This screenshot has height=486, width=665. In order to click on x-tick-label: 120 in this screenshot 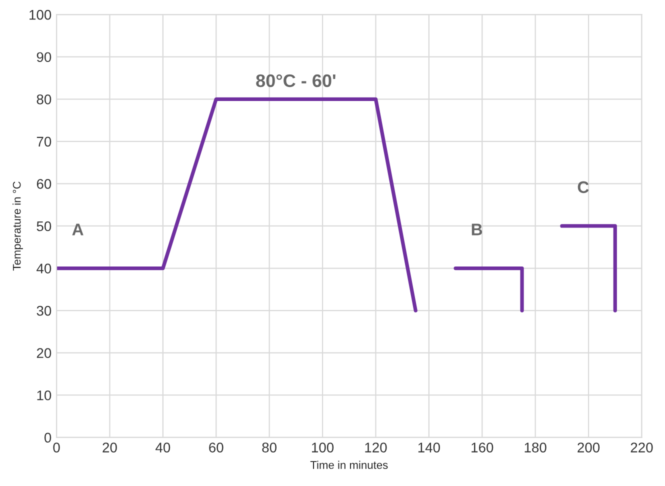, I will do `click(376, 447)`.